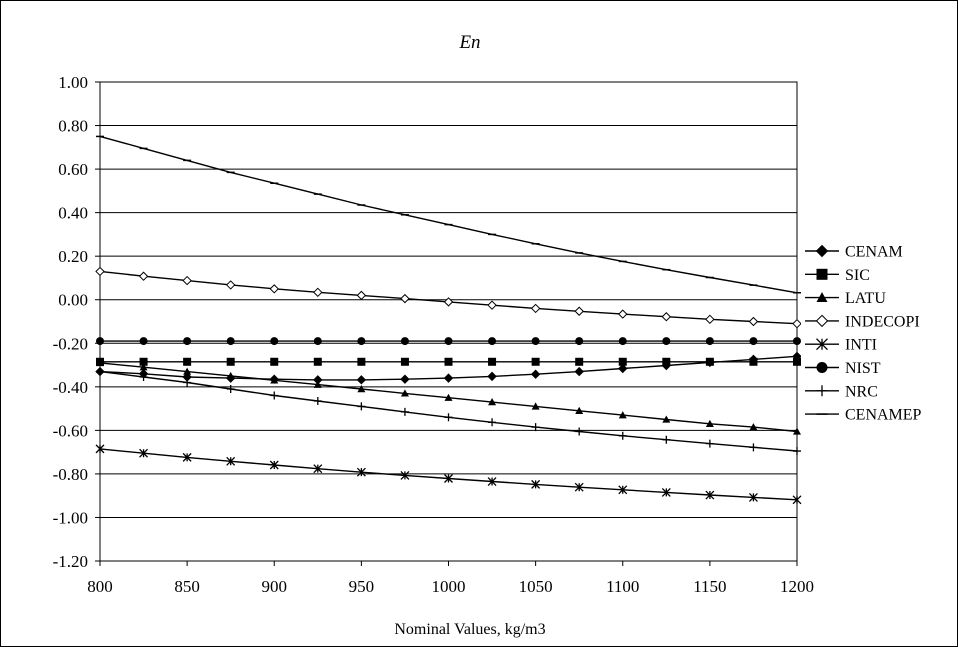 This screenshot has width=958, height=647. What do you see at coordinates (878, 334) in the screenshot?
I see `legend: CENAM SIC LATU INDECOPI INTI NIST NRC CENAMEP` at bounding box center [878, 334].